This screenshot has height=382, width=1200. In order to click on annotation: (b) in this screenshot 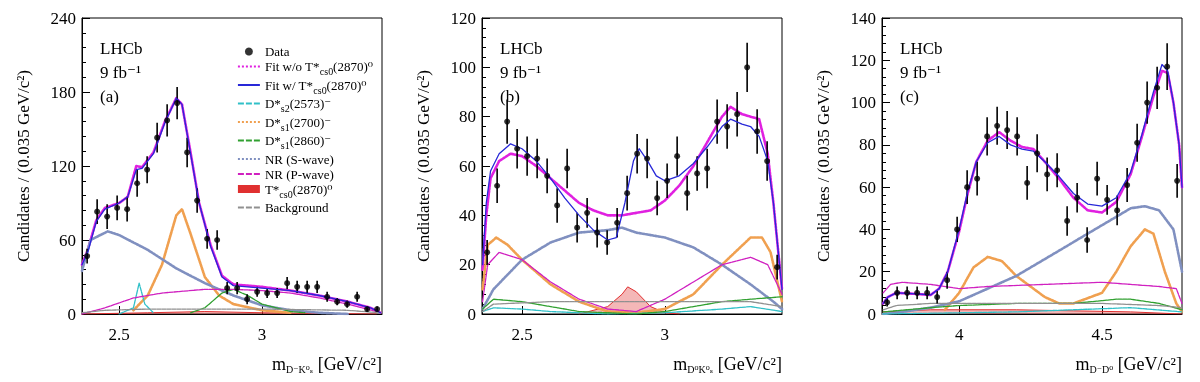, I will do `click(510, 96)`.